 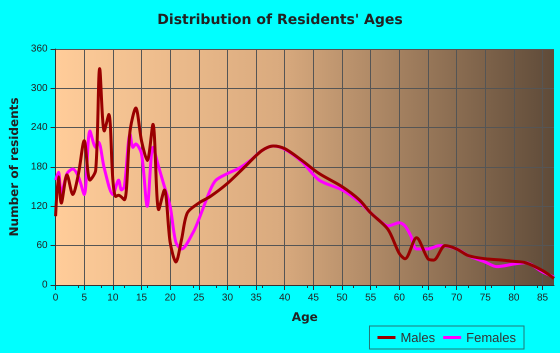 I want to click on x-tick-label: 0, so click(x=55, y=298).